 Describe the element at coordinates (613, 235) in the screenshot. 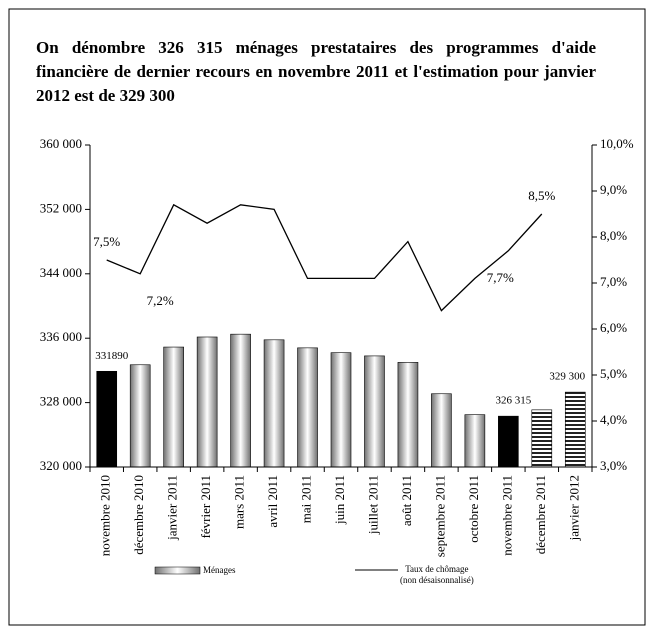

I see `y2-tick-label: 8,0%` at that location.